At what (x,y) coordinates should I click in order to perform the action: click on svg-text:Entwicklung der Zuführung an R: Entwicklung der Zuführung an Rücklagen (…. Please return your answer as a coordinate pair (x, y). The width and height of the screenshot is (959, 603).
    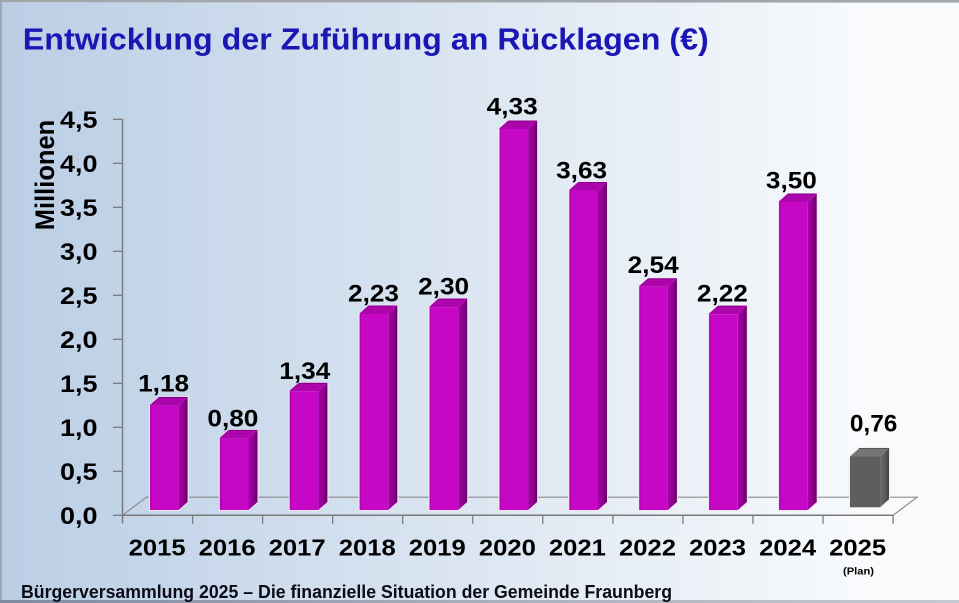
    Looking at the image, I should click on (366, 39).